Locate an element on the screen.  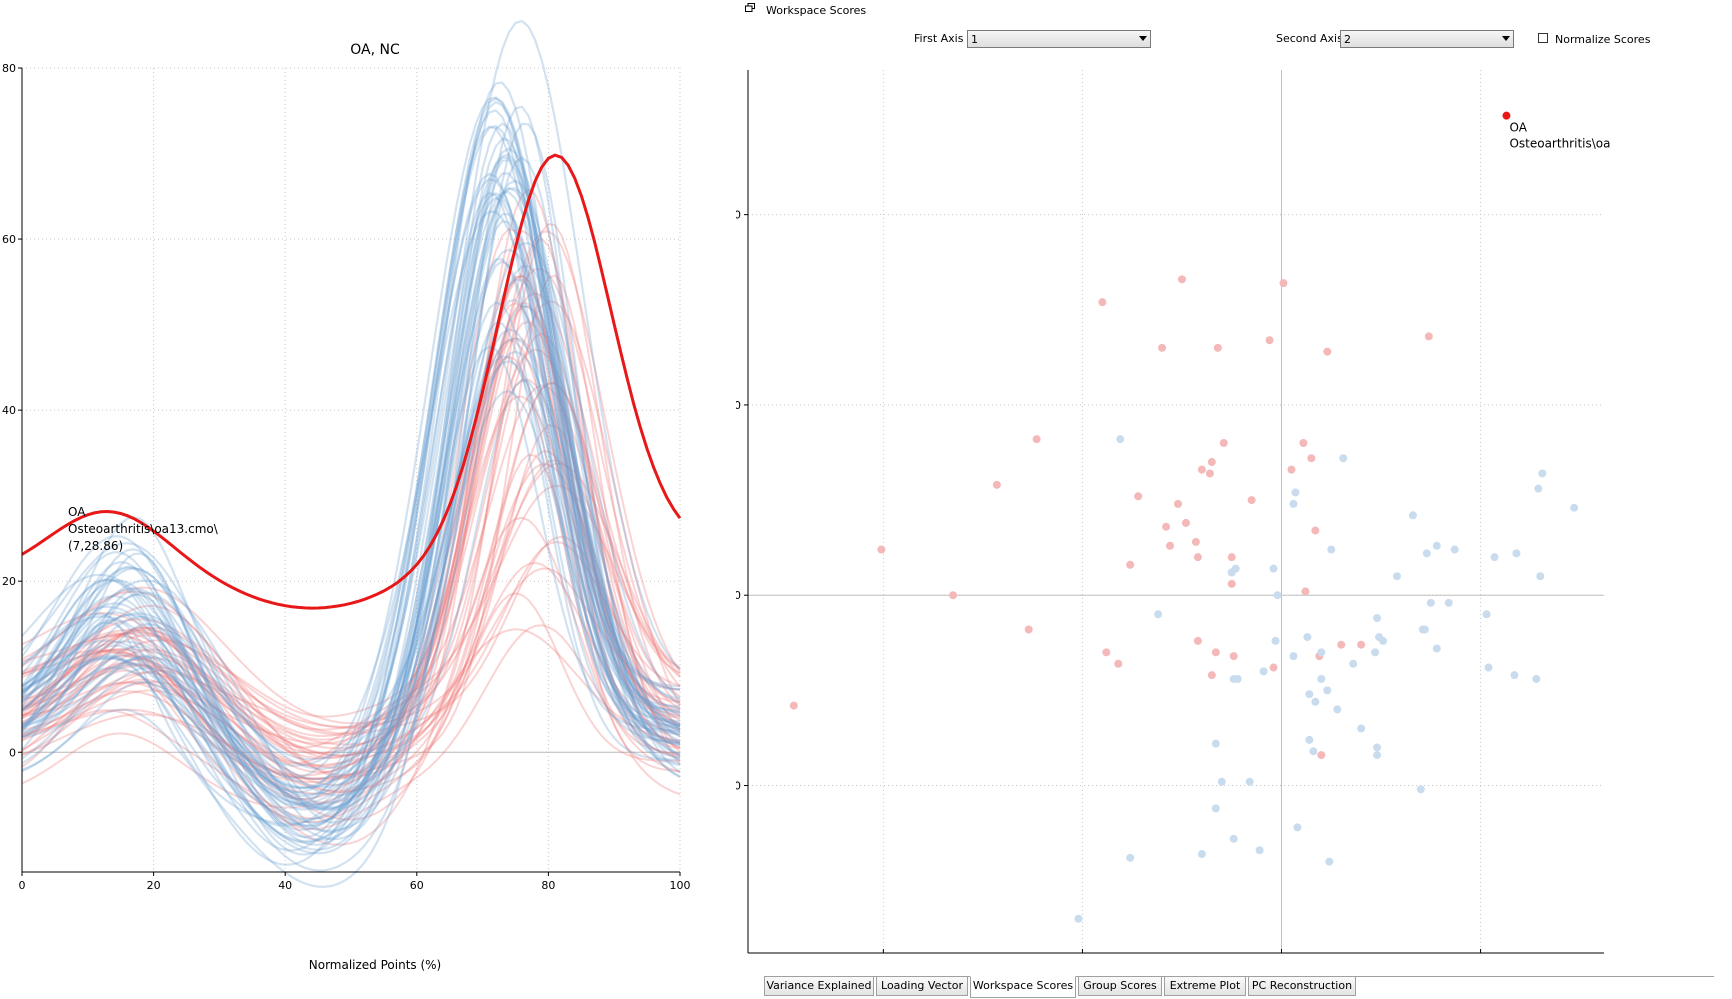
tab-extreme-plot: Extreme Plot is located at coordinates (1205, 986).